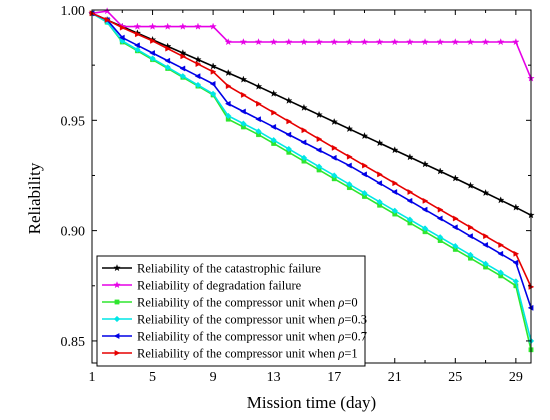 This screenshot has width=550, height=420. Describe the element at coordinates (231, 311) in the screenshot. I see `legend-box` at that location.